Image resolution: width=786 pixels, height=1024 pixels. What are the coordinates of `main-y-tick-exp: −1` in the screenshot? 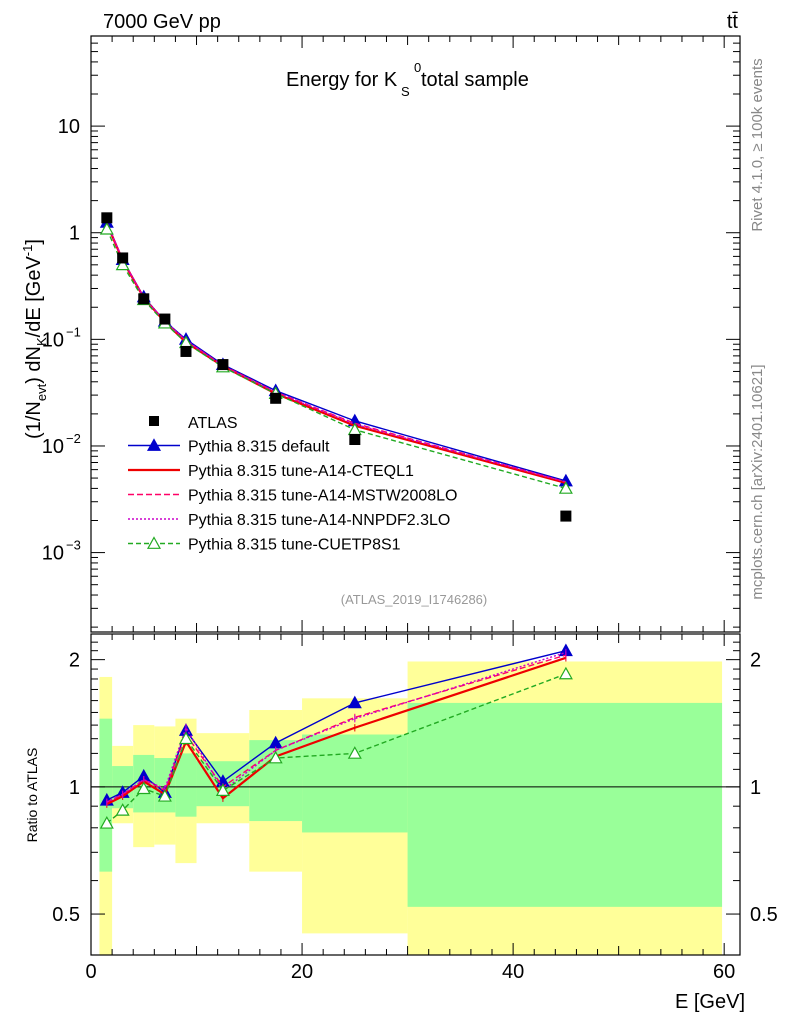 It's located at (73, 331).